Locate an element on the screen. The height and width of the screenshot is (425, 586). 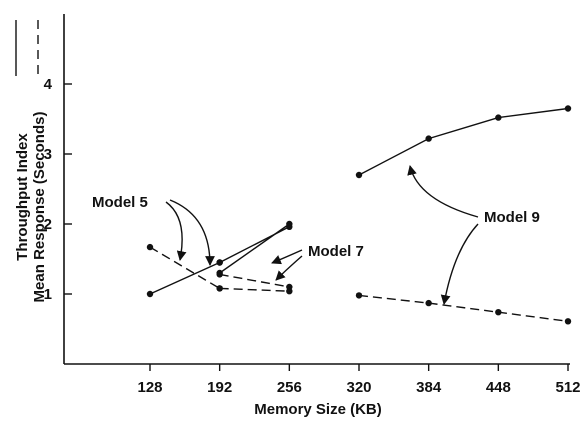
y-tick-label-2: 2 is located at coordinates (48, 224).